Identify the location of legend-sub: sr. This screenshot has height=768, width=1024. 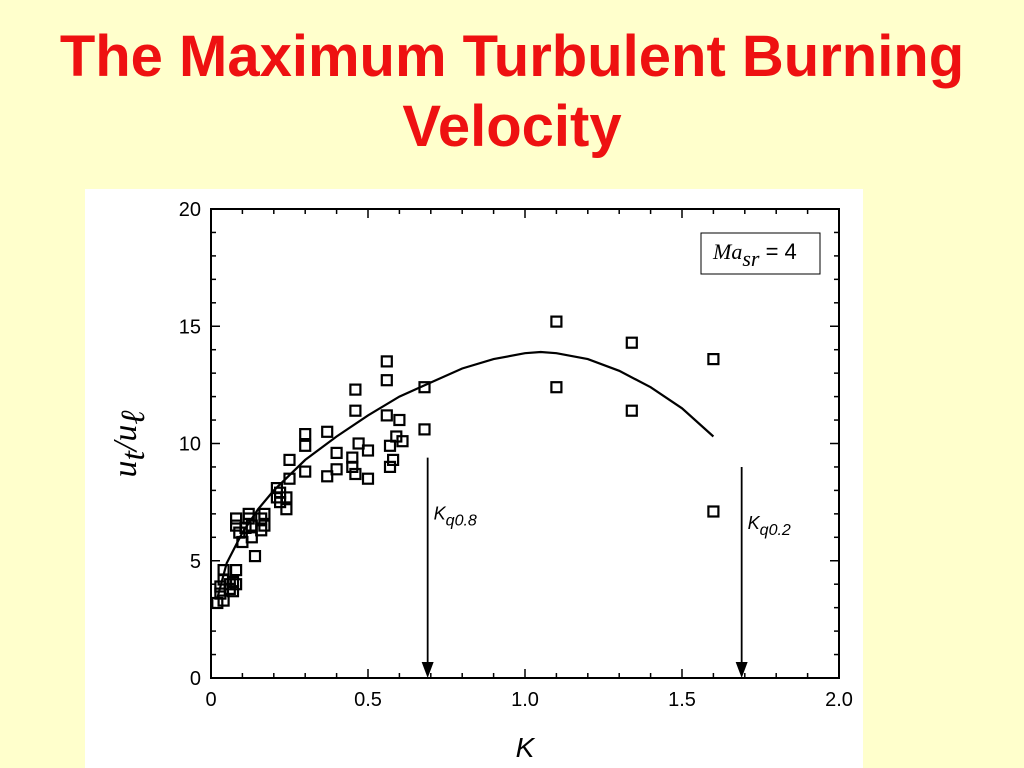
(751, 258).